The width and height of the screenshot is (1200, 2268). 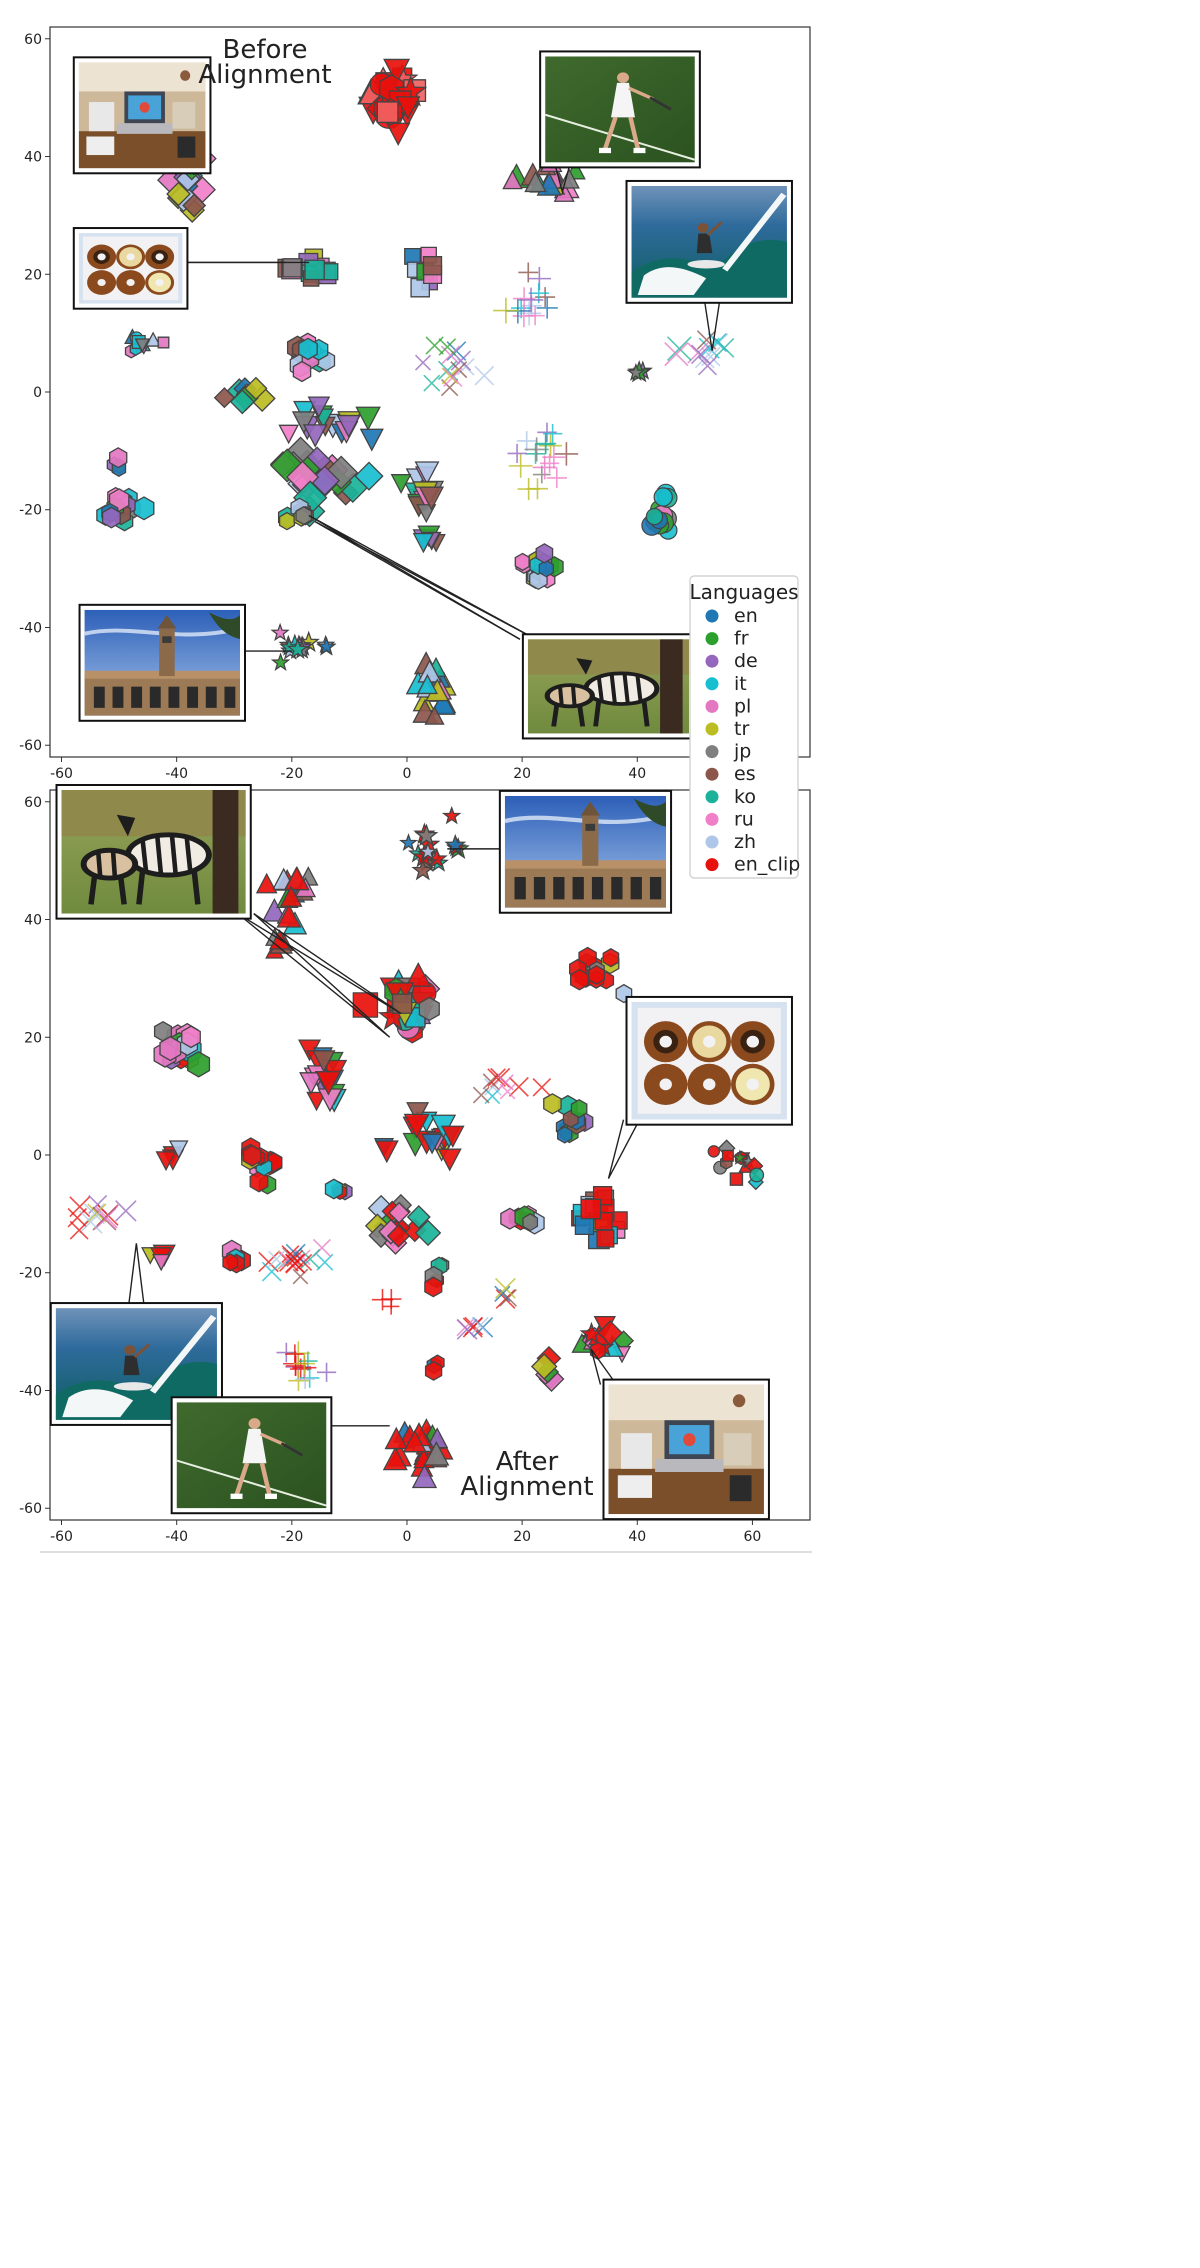 I want to click on x-tick-label: -20, so click(x=291, y=774).